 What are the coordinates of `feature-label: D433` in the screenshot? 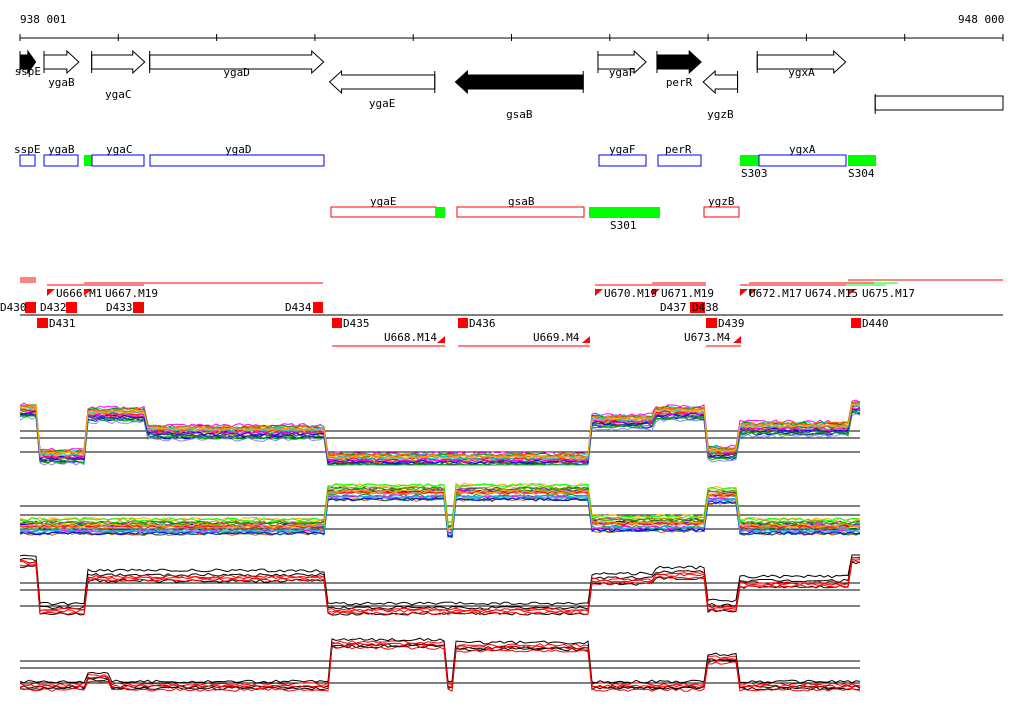 It's located at (119, 307).